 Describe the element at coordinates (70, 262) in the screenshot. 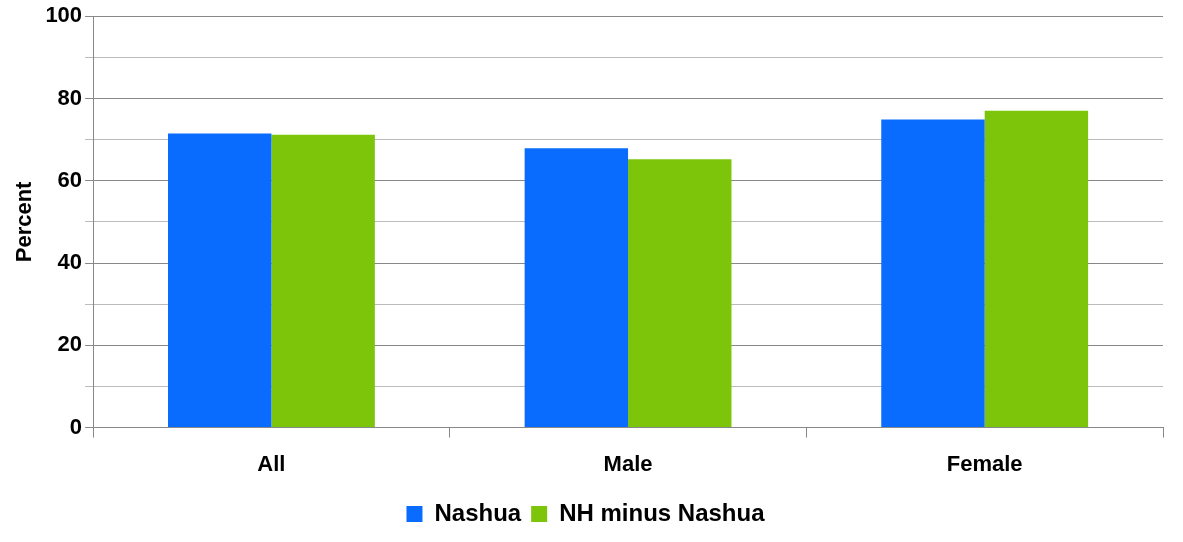

I see `y-tick-label: 40` at that location.